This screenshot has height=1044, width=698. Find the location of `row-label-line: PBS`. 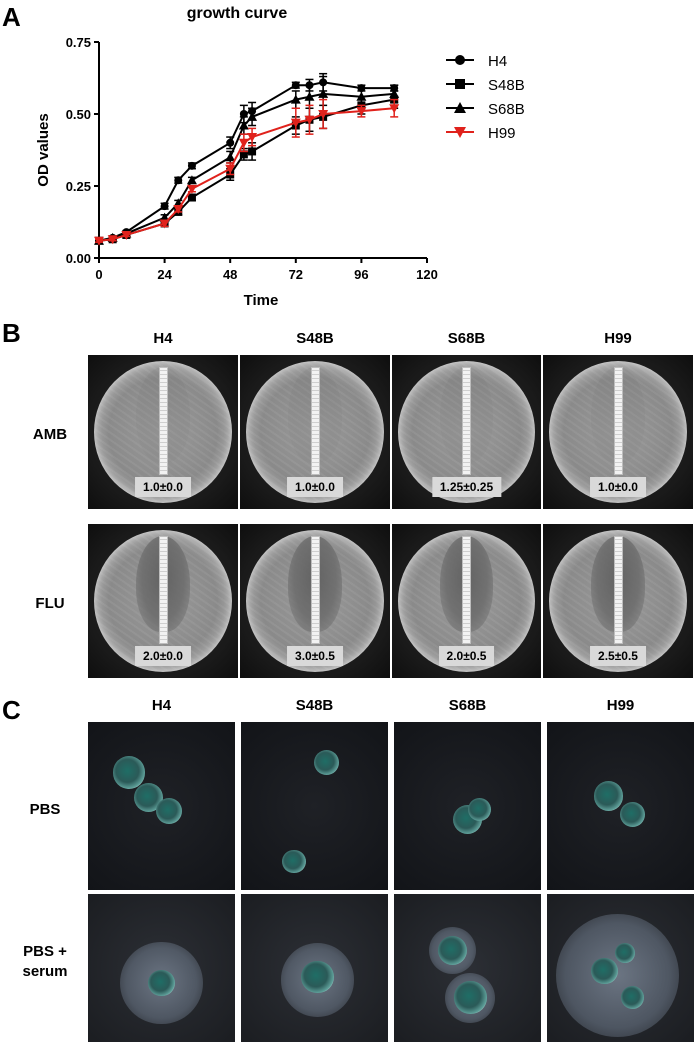

row-label-line: PBS is located at coordinates (45, 809).